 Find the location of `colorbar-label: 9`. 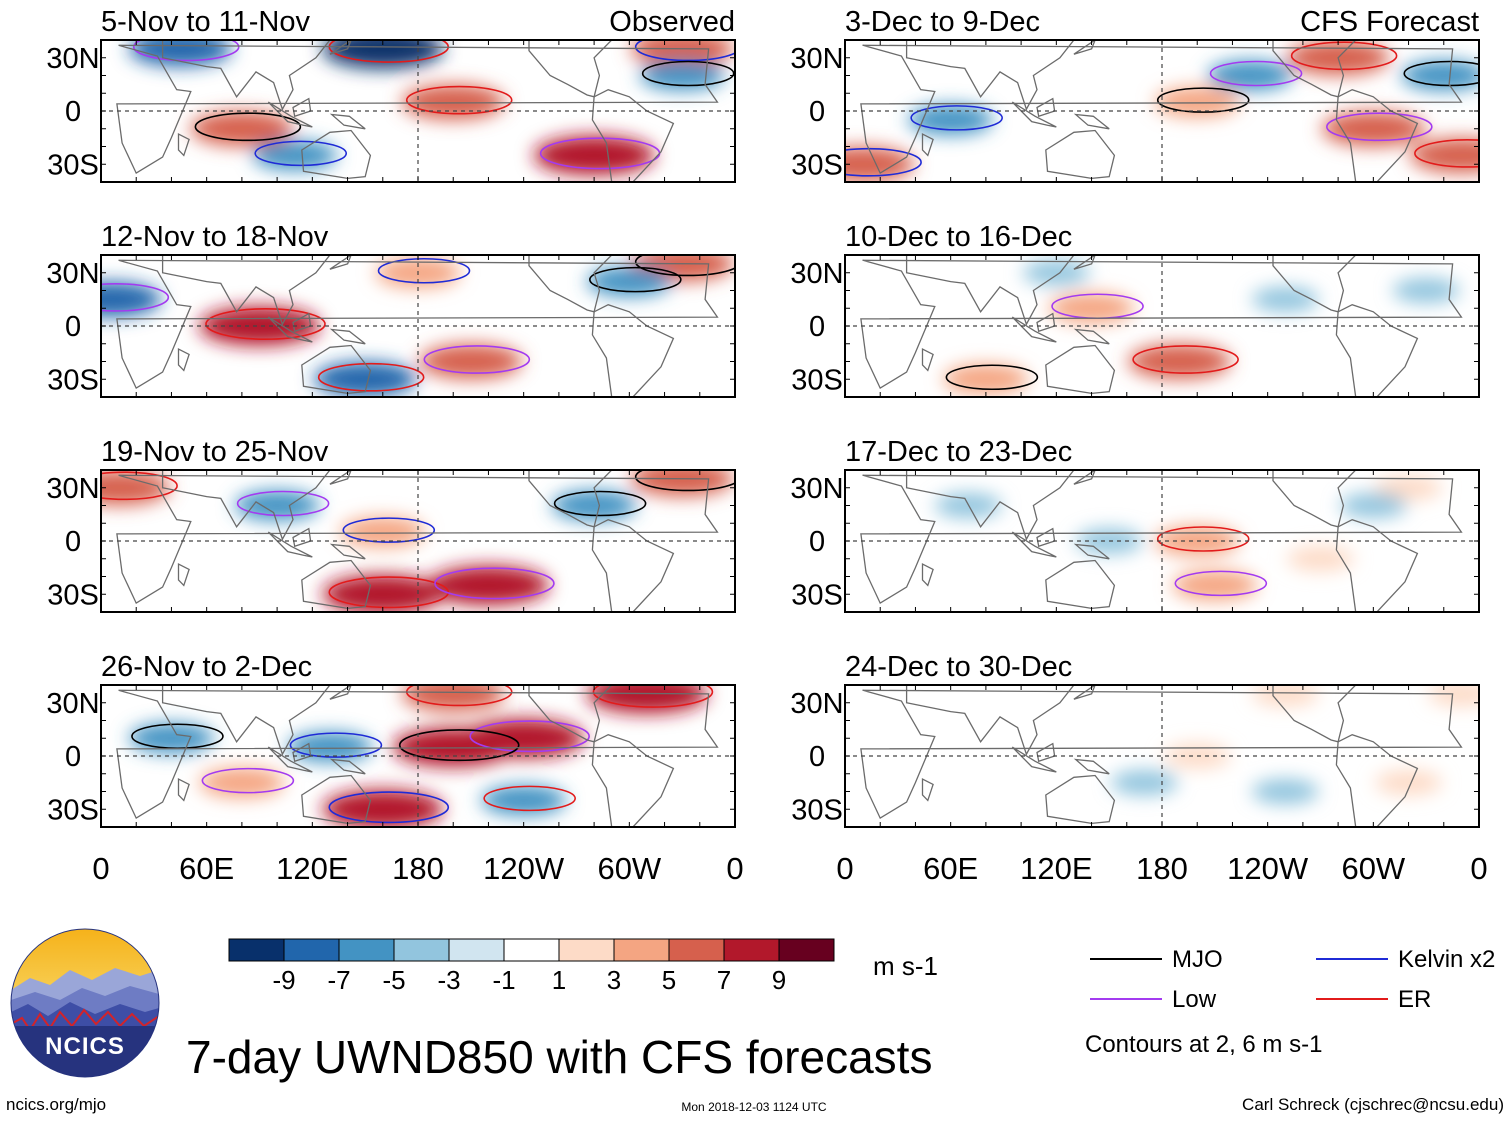

colorbar-label: 9 is located at coordinates (779, 980).